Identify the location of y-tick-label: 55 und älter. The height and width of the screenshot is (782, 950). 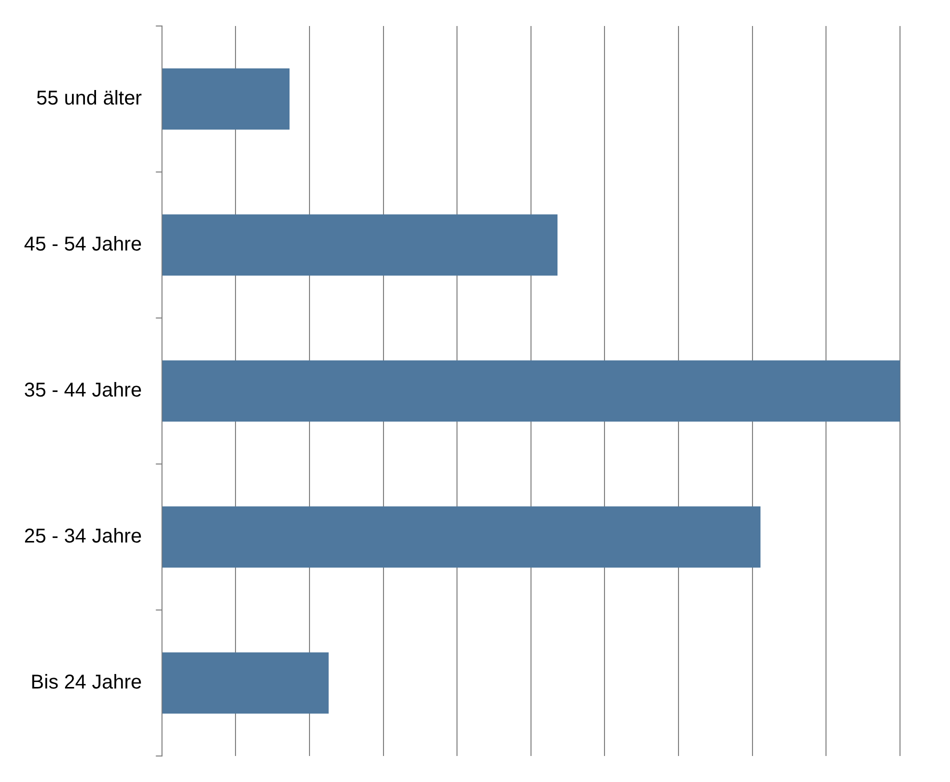
(89, 99).